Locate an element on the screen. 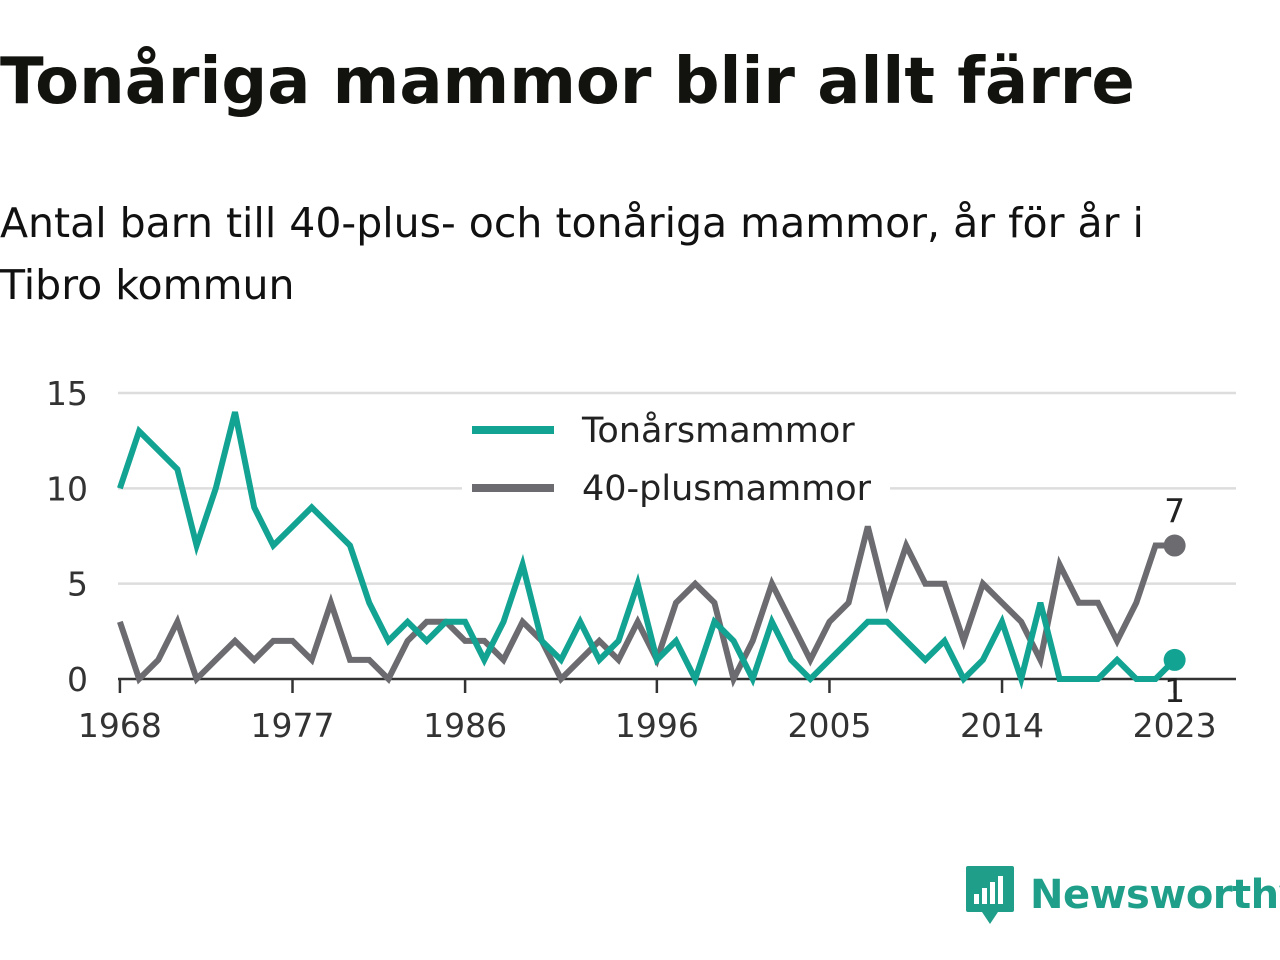  end-value-label: 7 is located at coordinates (1174, 511).